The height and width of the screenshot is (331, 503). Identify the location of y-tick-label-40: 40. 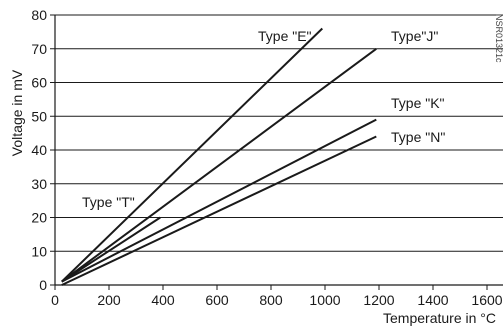
(39, 150).